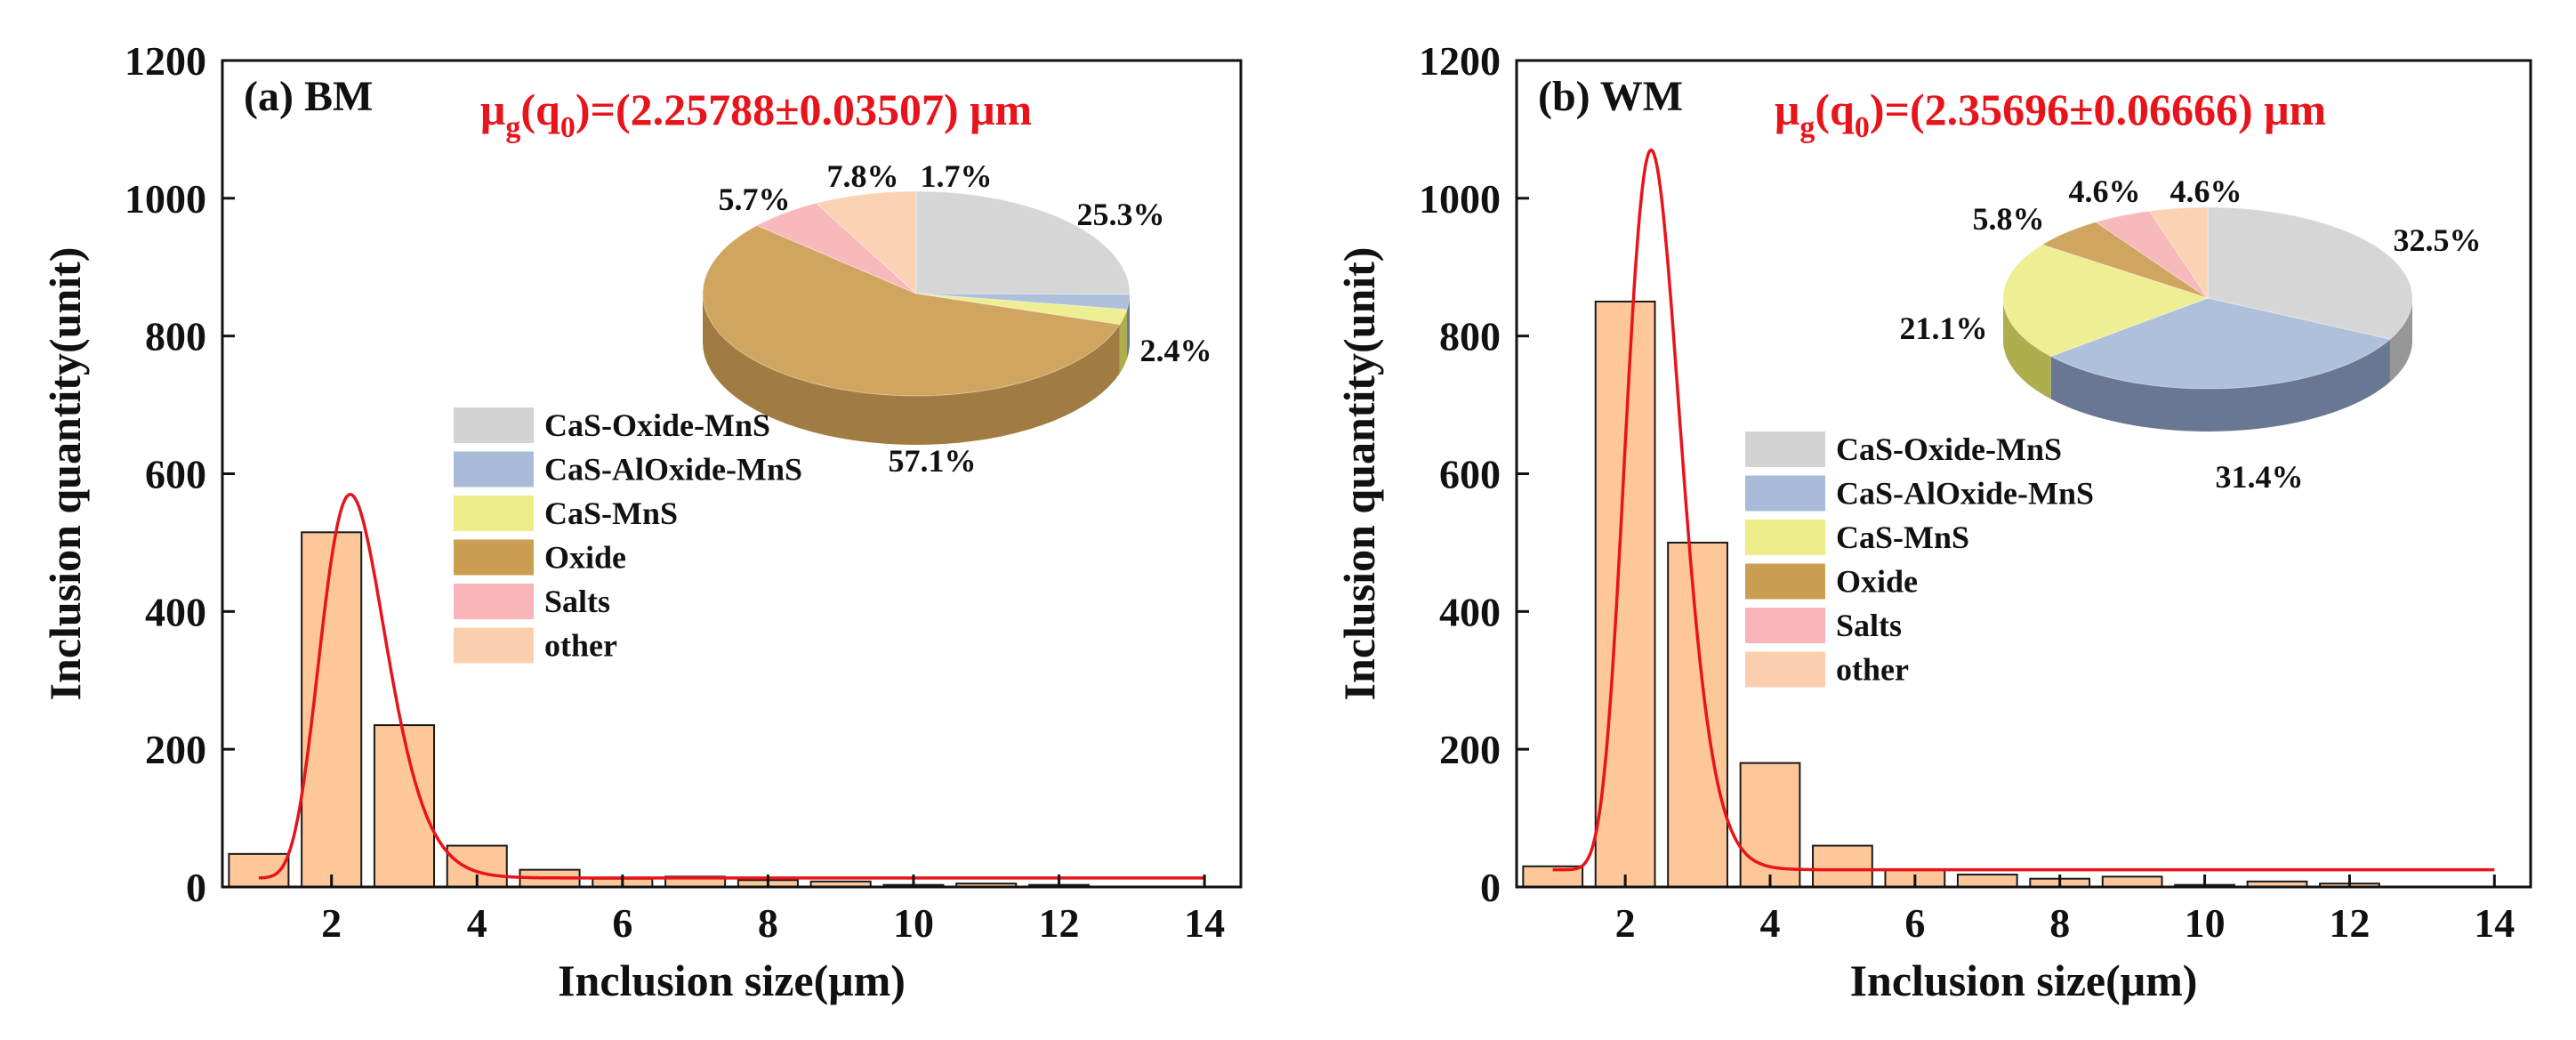 The image size is (2576, 1040). What do you see at coordinates (732, 980) in the screenshot?
I see `x-axis-label: Inclusion size(μm)` at bounding box center [732, 980].